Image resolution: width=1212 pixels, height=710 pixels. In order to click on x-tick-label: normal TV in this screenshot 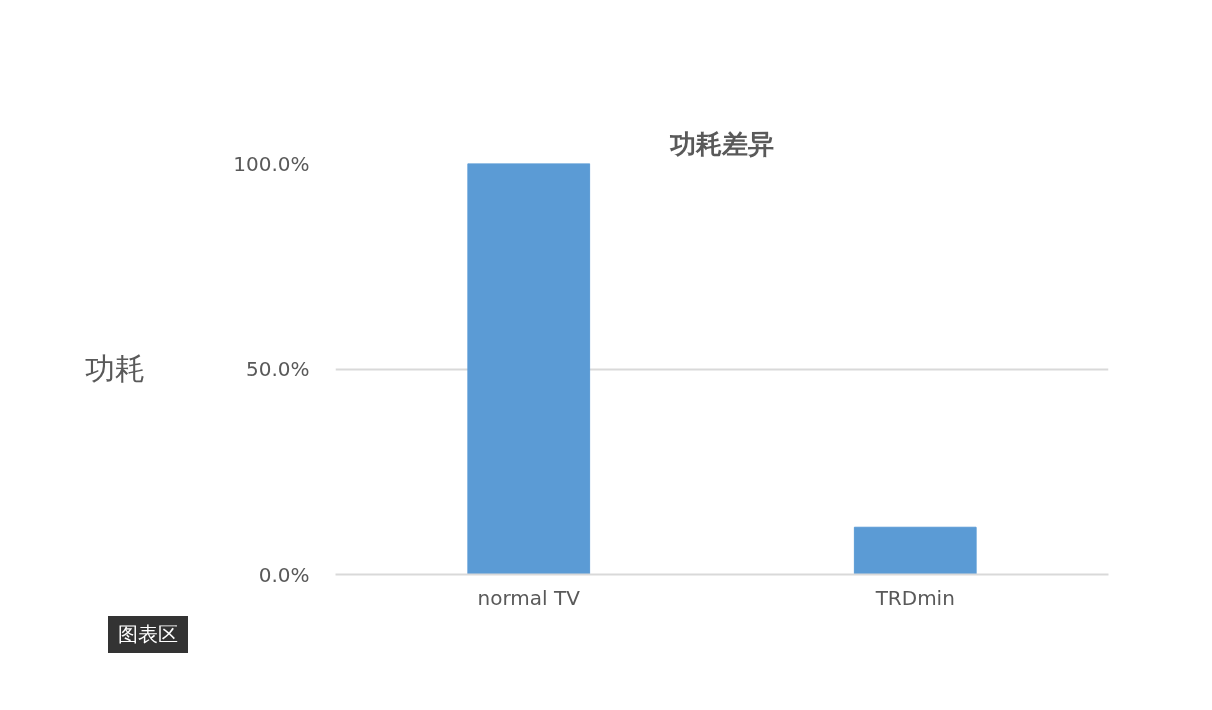, I will do `click(529, 597)`.